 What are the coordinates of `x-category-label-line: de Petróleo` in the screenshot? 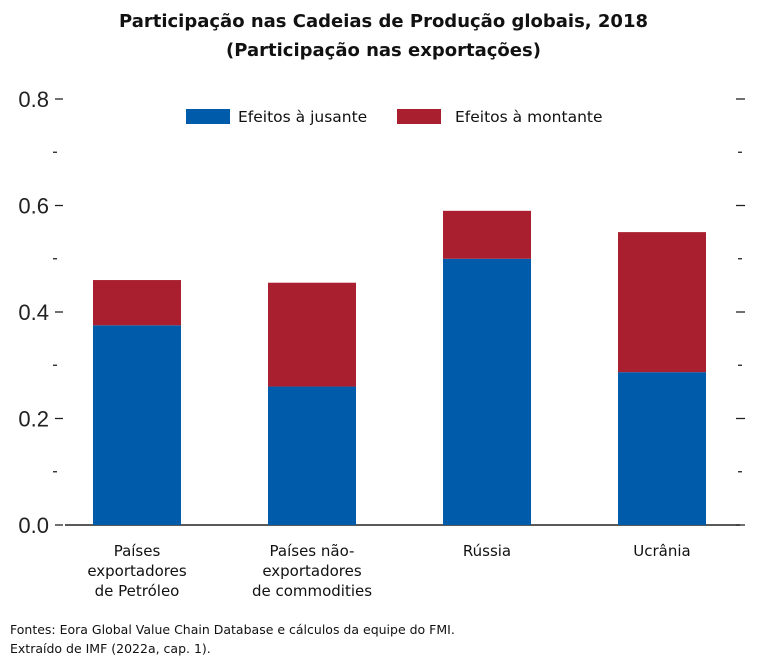 It's located at (137, 591).